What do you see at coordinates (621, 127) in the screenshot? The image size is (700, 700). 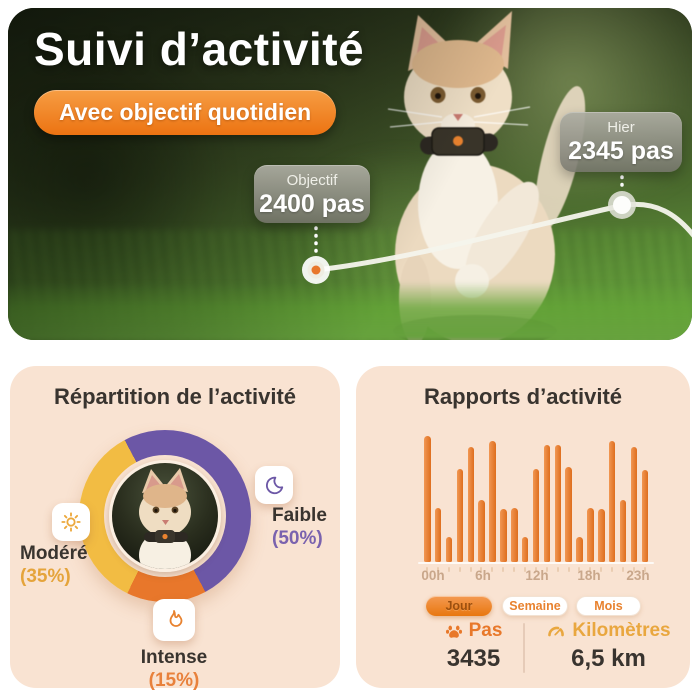 I see `yesterday-callout-label: Hier` at bounding box center [621, 127].